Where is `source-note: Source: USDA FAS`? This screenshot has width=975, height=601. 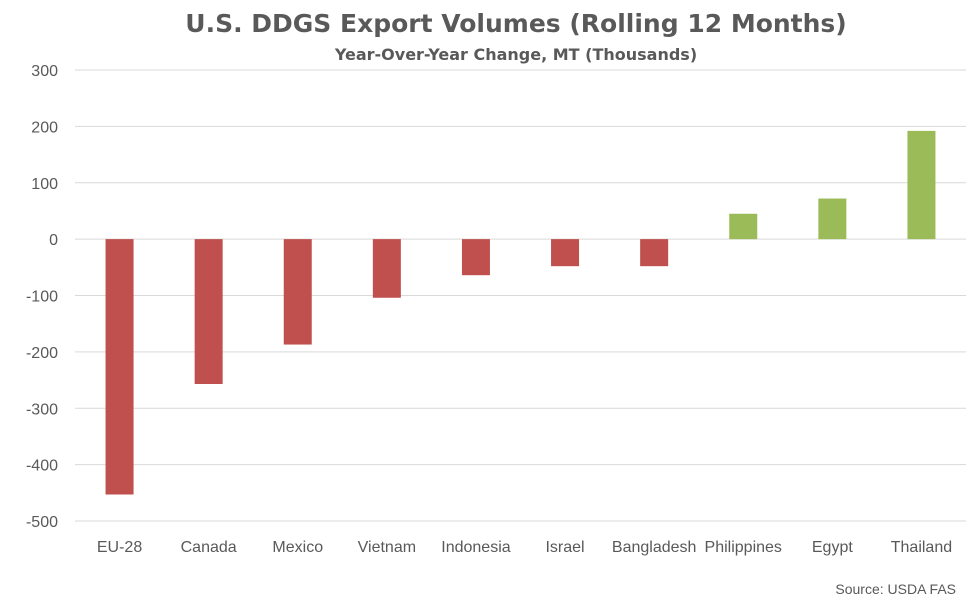
source-note: Source: USDA FAS is located at coordinates (895, 589).